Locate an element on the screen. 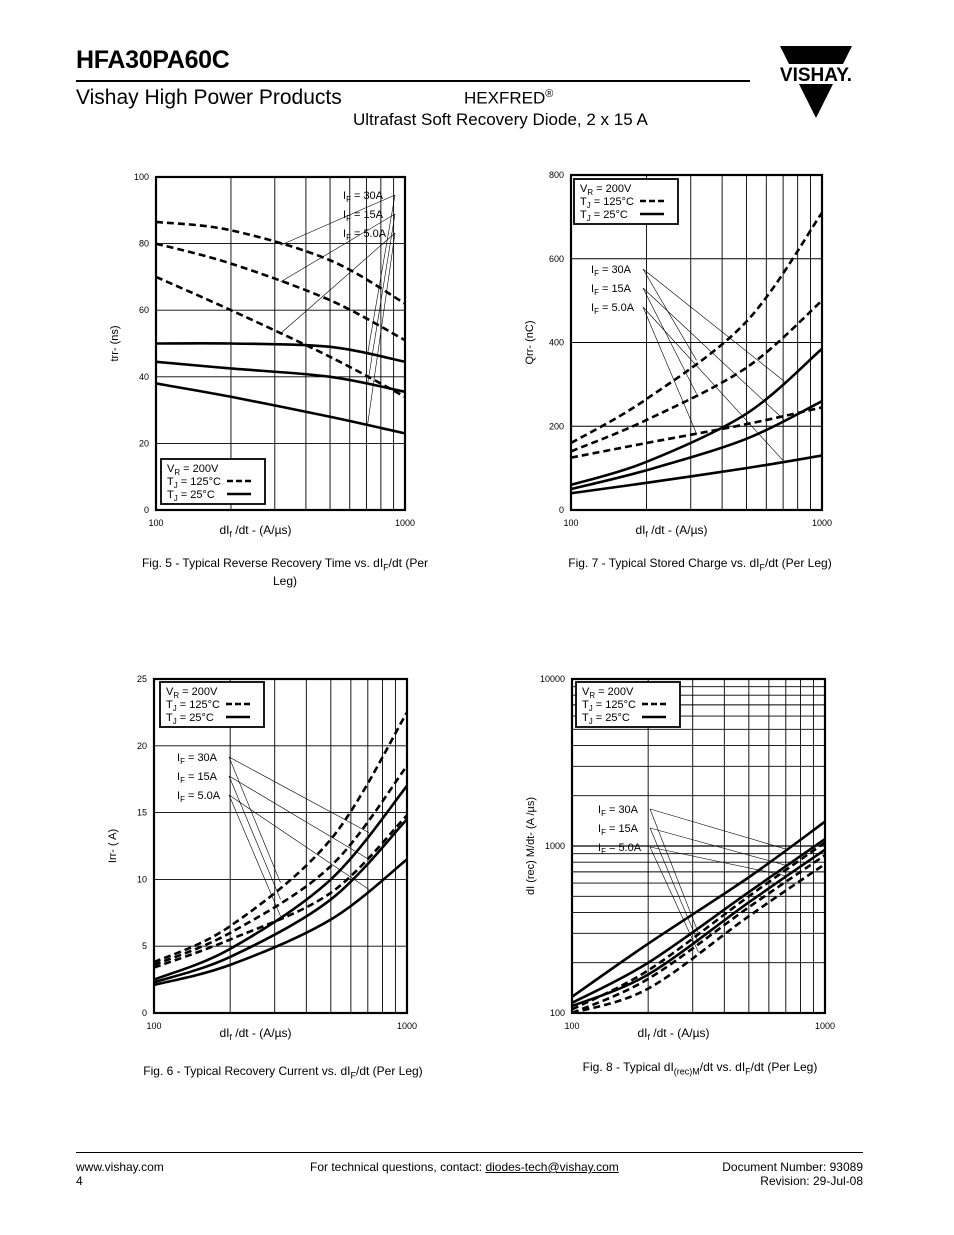 The image size is (954, 1235). logo-text: VISHAY. is located at coordinates (816, 75).